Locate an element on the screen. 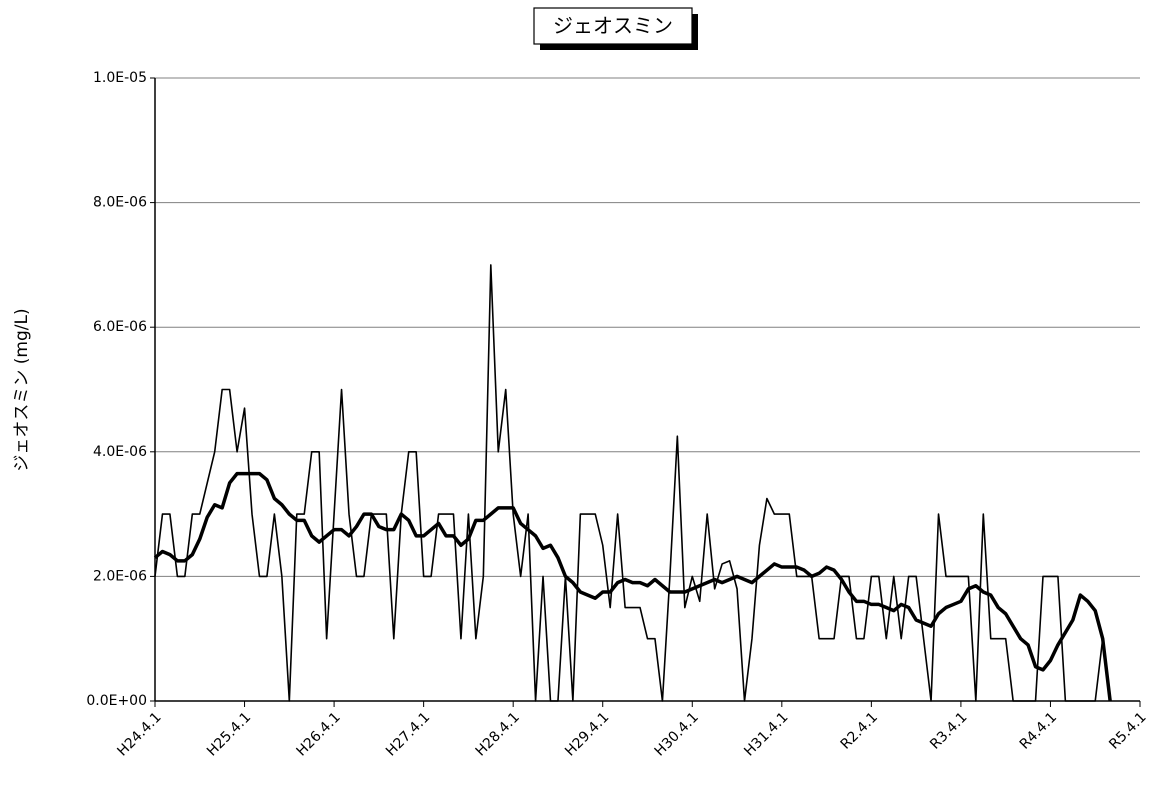 This screenshot has height=787, width=1152. y-tick-label: 4.0E-06 is located at coordinates (120, 452).